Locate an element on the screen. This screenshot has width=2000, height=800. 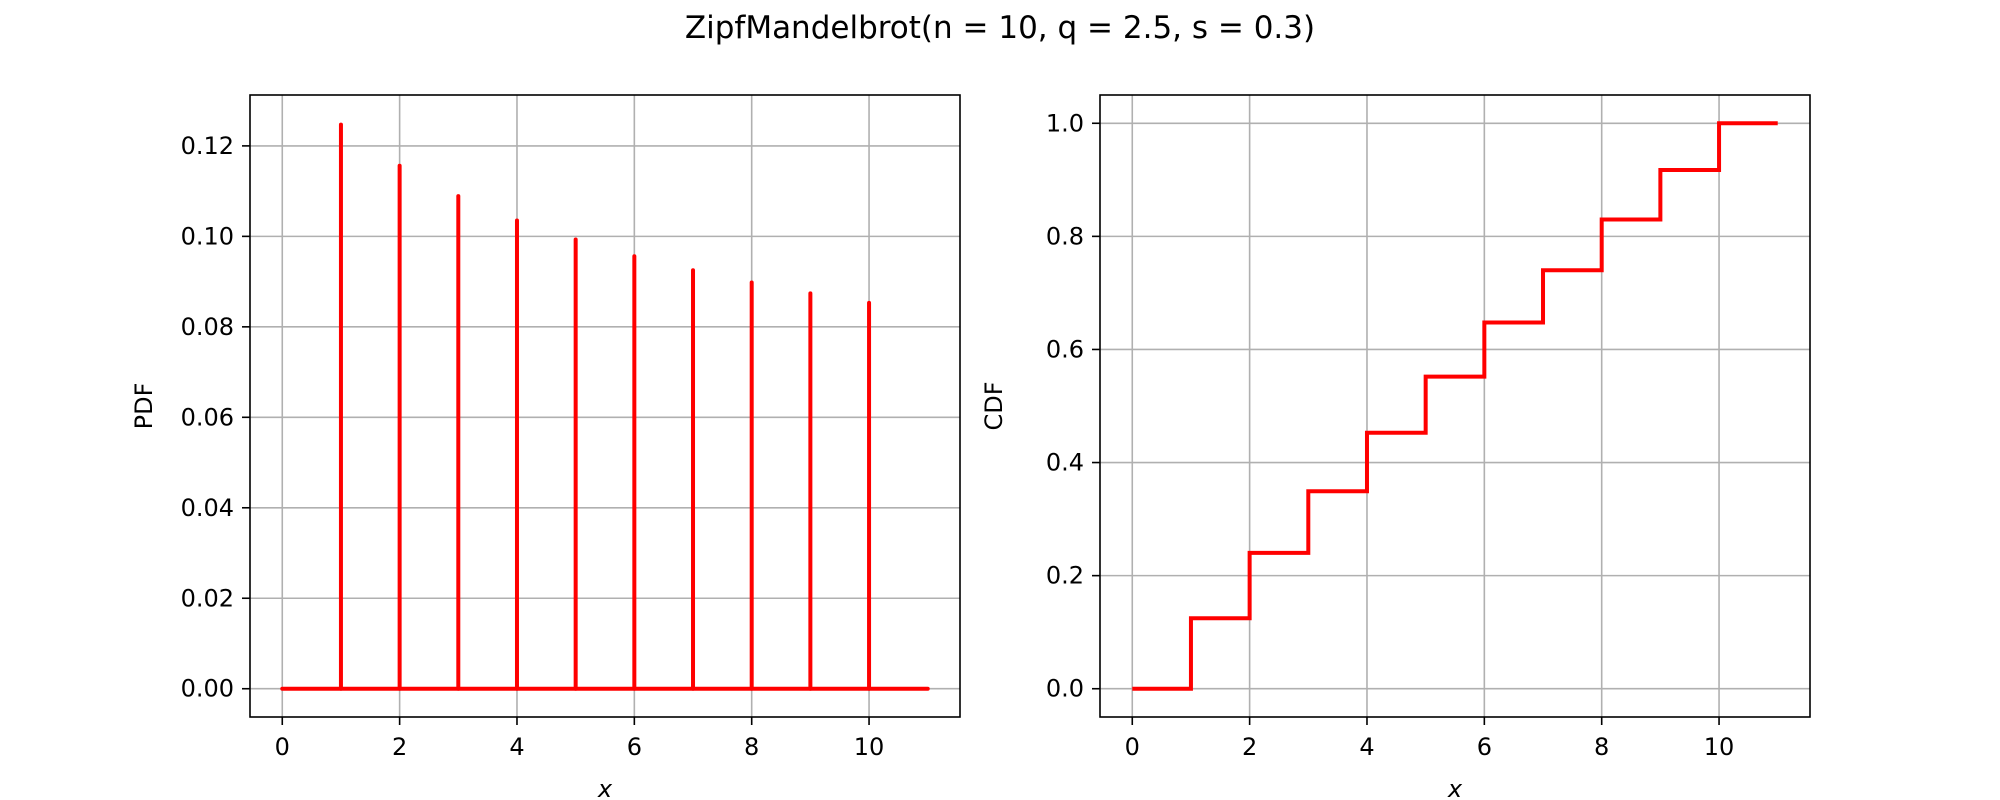
y-tick-label: 0.06 is located at coordinates (207, 417).